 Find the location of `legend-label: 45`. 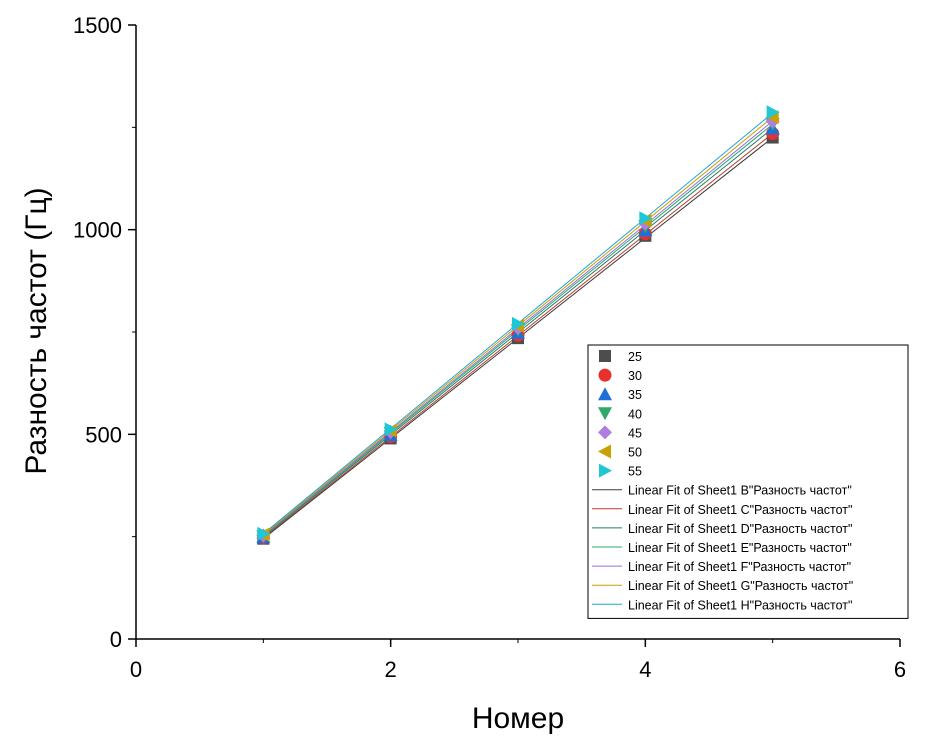

legend-label: 45 is located at coordinates (635, 433).